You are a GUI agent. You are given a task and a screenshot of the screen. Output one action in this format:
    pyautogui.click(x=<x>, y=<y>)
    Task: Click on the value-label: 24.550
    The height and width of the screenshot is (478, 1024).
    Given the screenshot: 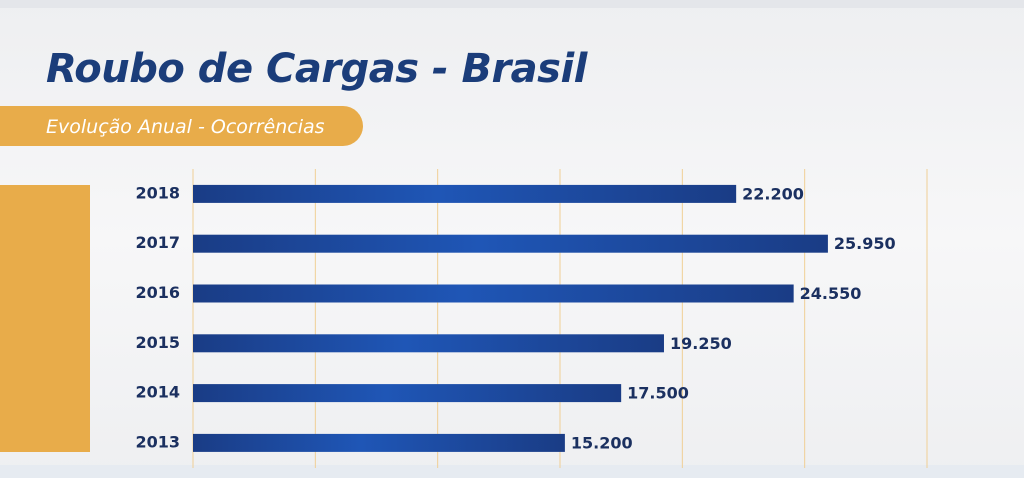 What is the action you would take?
    pyautogui.click(x=831, y=293)
    